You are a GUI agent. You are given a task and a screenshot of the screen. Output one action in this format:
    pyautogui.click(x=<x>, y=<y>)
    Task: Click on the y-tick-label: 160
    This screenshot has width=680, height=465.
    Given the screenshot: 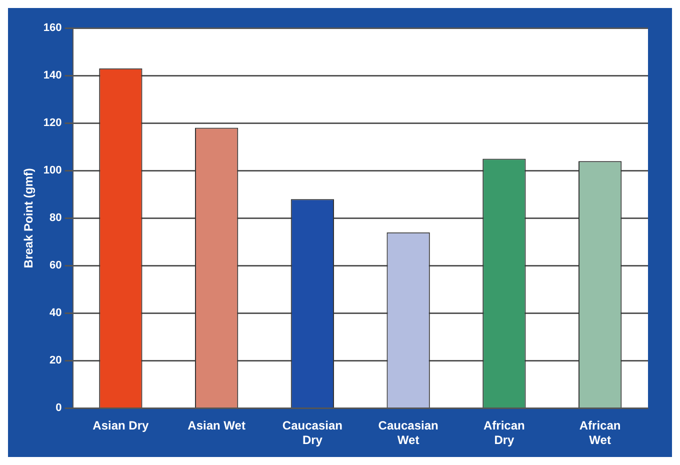 What is the action you would take?
    pyautogui.click(x=52, y=28)
    